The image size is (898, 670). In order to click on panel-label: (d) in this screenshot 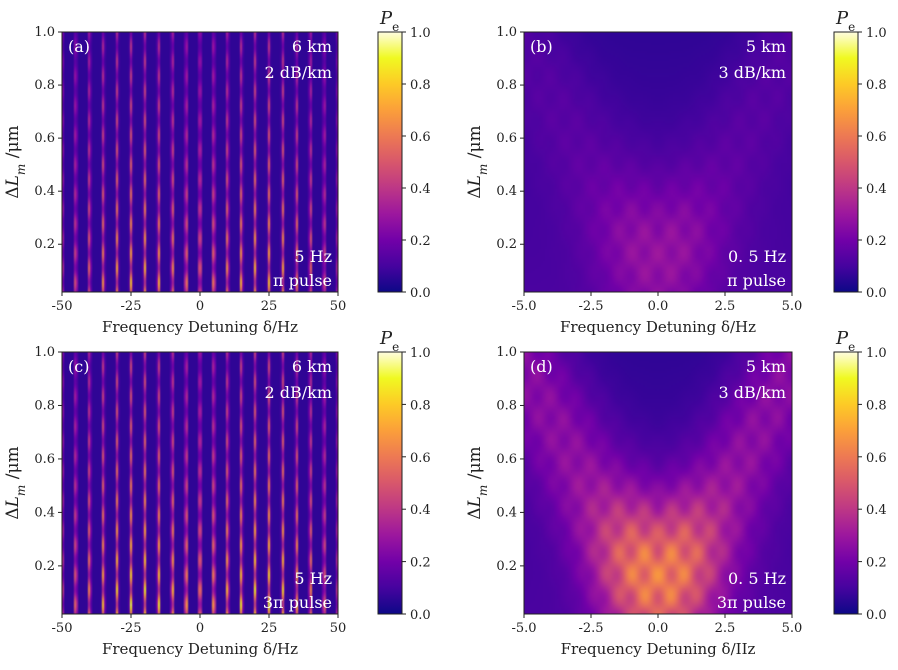, I will do `click(541, 366)`.